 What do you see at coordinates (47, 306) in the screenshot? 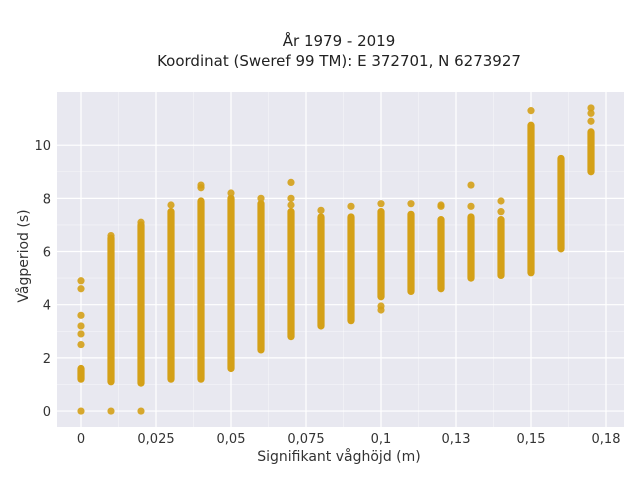
I see `y-tick-label: 4` at bounding box center [47, 306].